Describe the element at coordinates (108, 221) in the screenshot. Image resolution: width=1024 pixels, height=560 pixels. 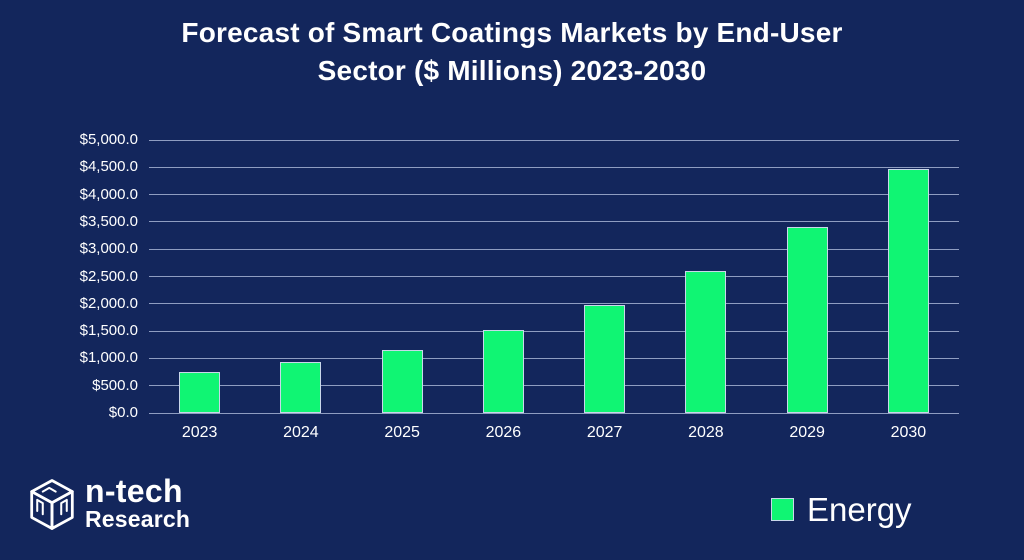
I see `y-tick-label: $3,500.0` at that location.